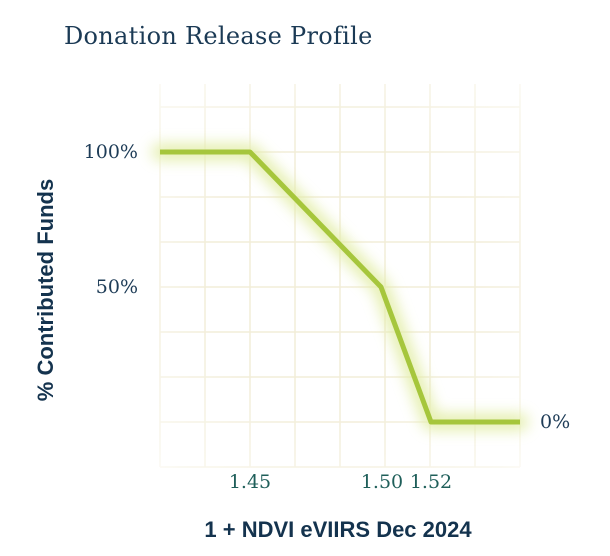  Describe the element at coordinates (338, 529) in the screenshot. I see `x-axis-label: 1 + NDVI eVIIRS Dec 2024` at that location.